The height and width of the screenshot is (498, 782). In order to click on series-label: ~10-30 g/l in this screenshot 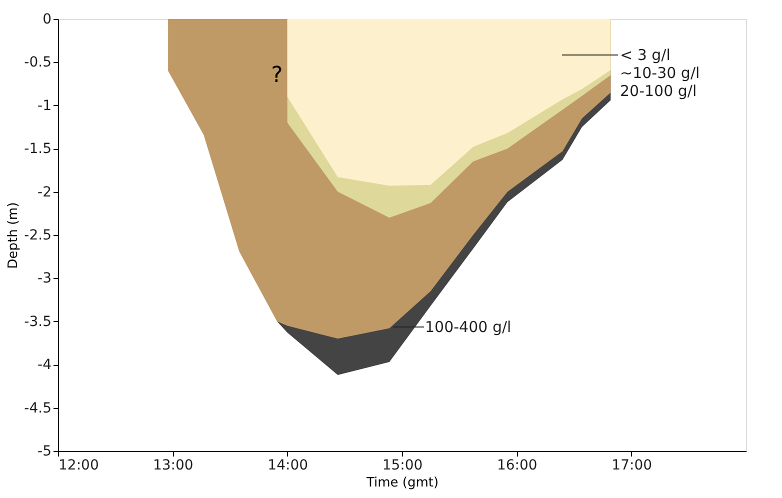, I will do `click(660, 73)`.